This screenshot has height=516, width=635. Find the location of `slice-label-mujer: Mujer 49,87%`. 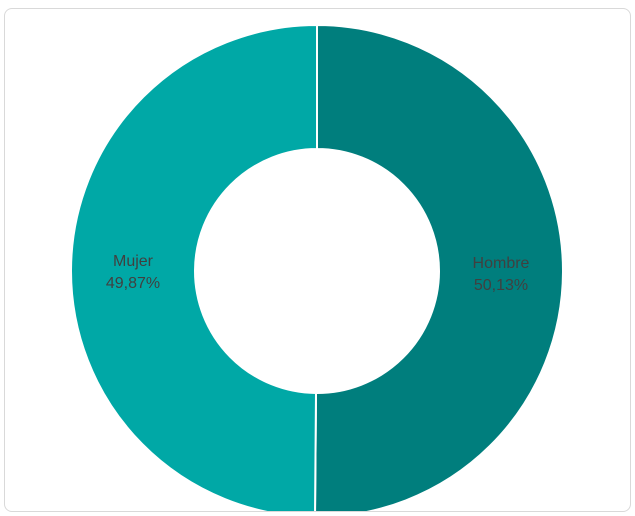

slice-label-mujer: Mujer 49,87% is located at coordinates (133, 272).